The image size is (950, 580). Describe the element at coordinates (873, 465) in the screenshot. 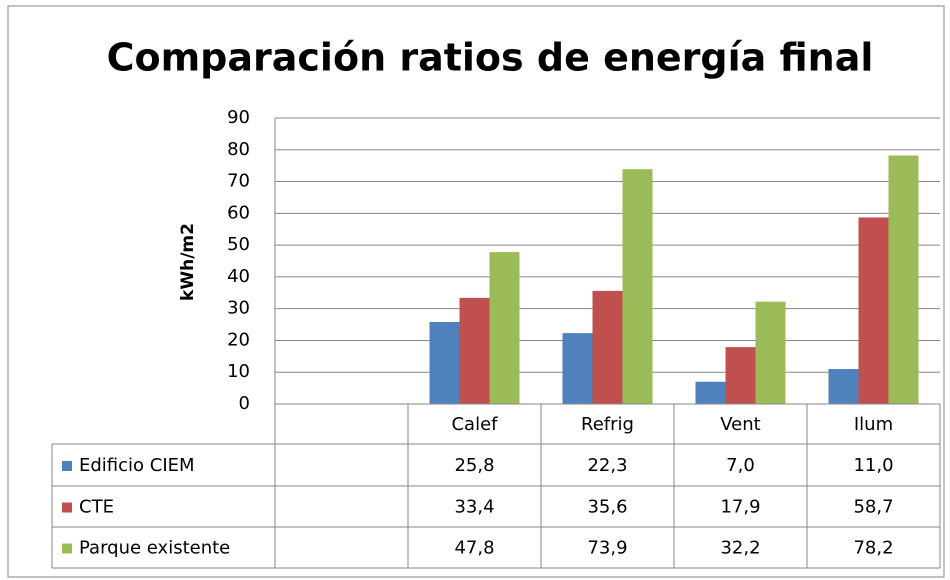

I see `table-value: 11,0` at that location.